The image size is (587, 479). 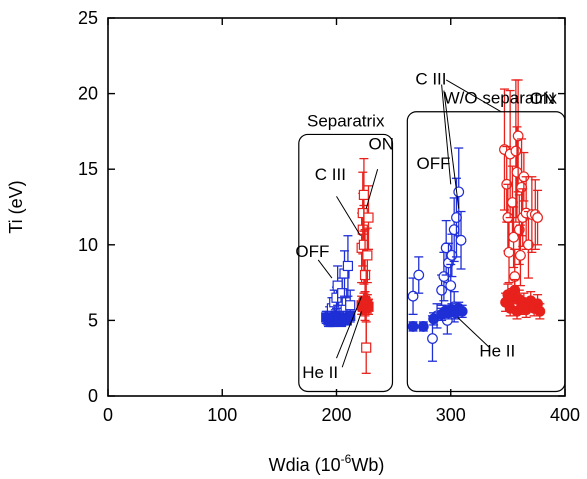 What do you see at coordinates (93, 320) in the screenshot?
I see `y-tick-label: 5` at bounding box center [93, 320].